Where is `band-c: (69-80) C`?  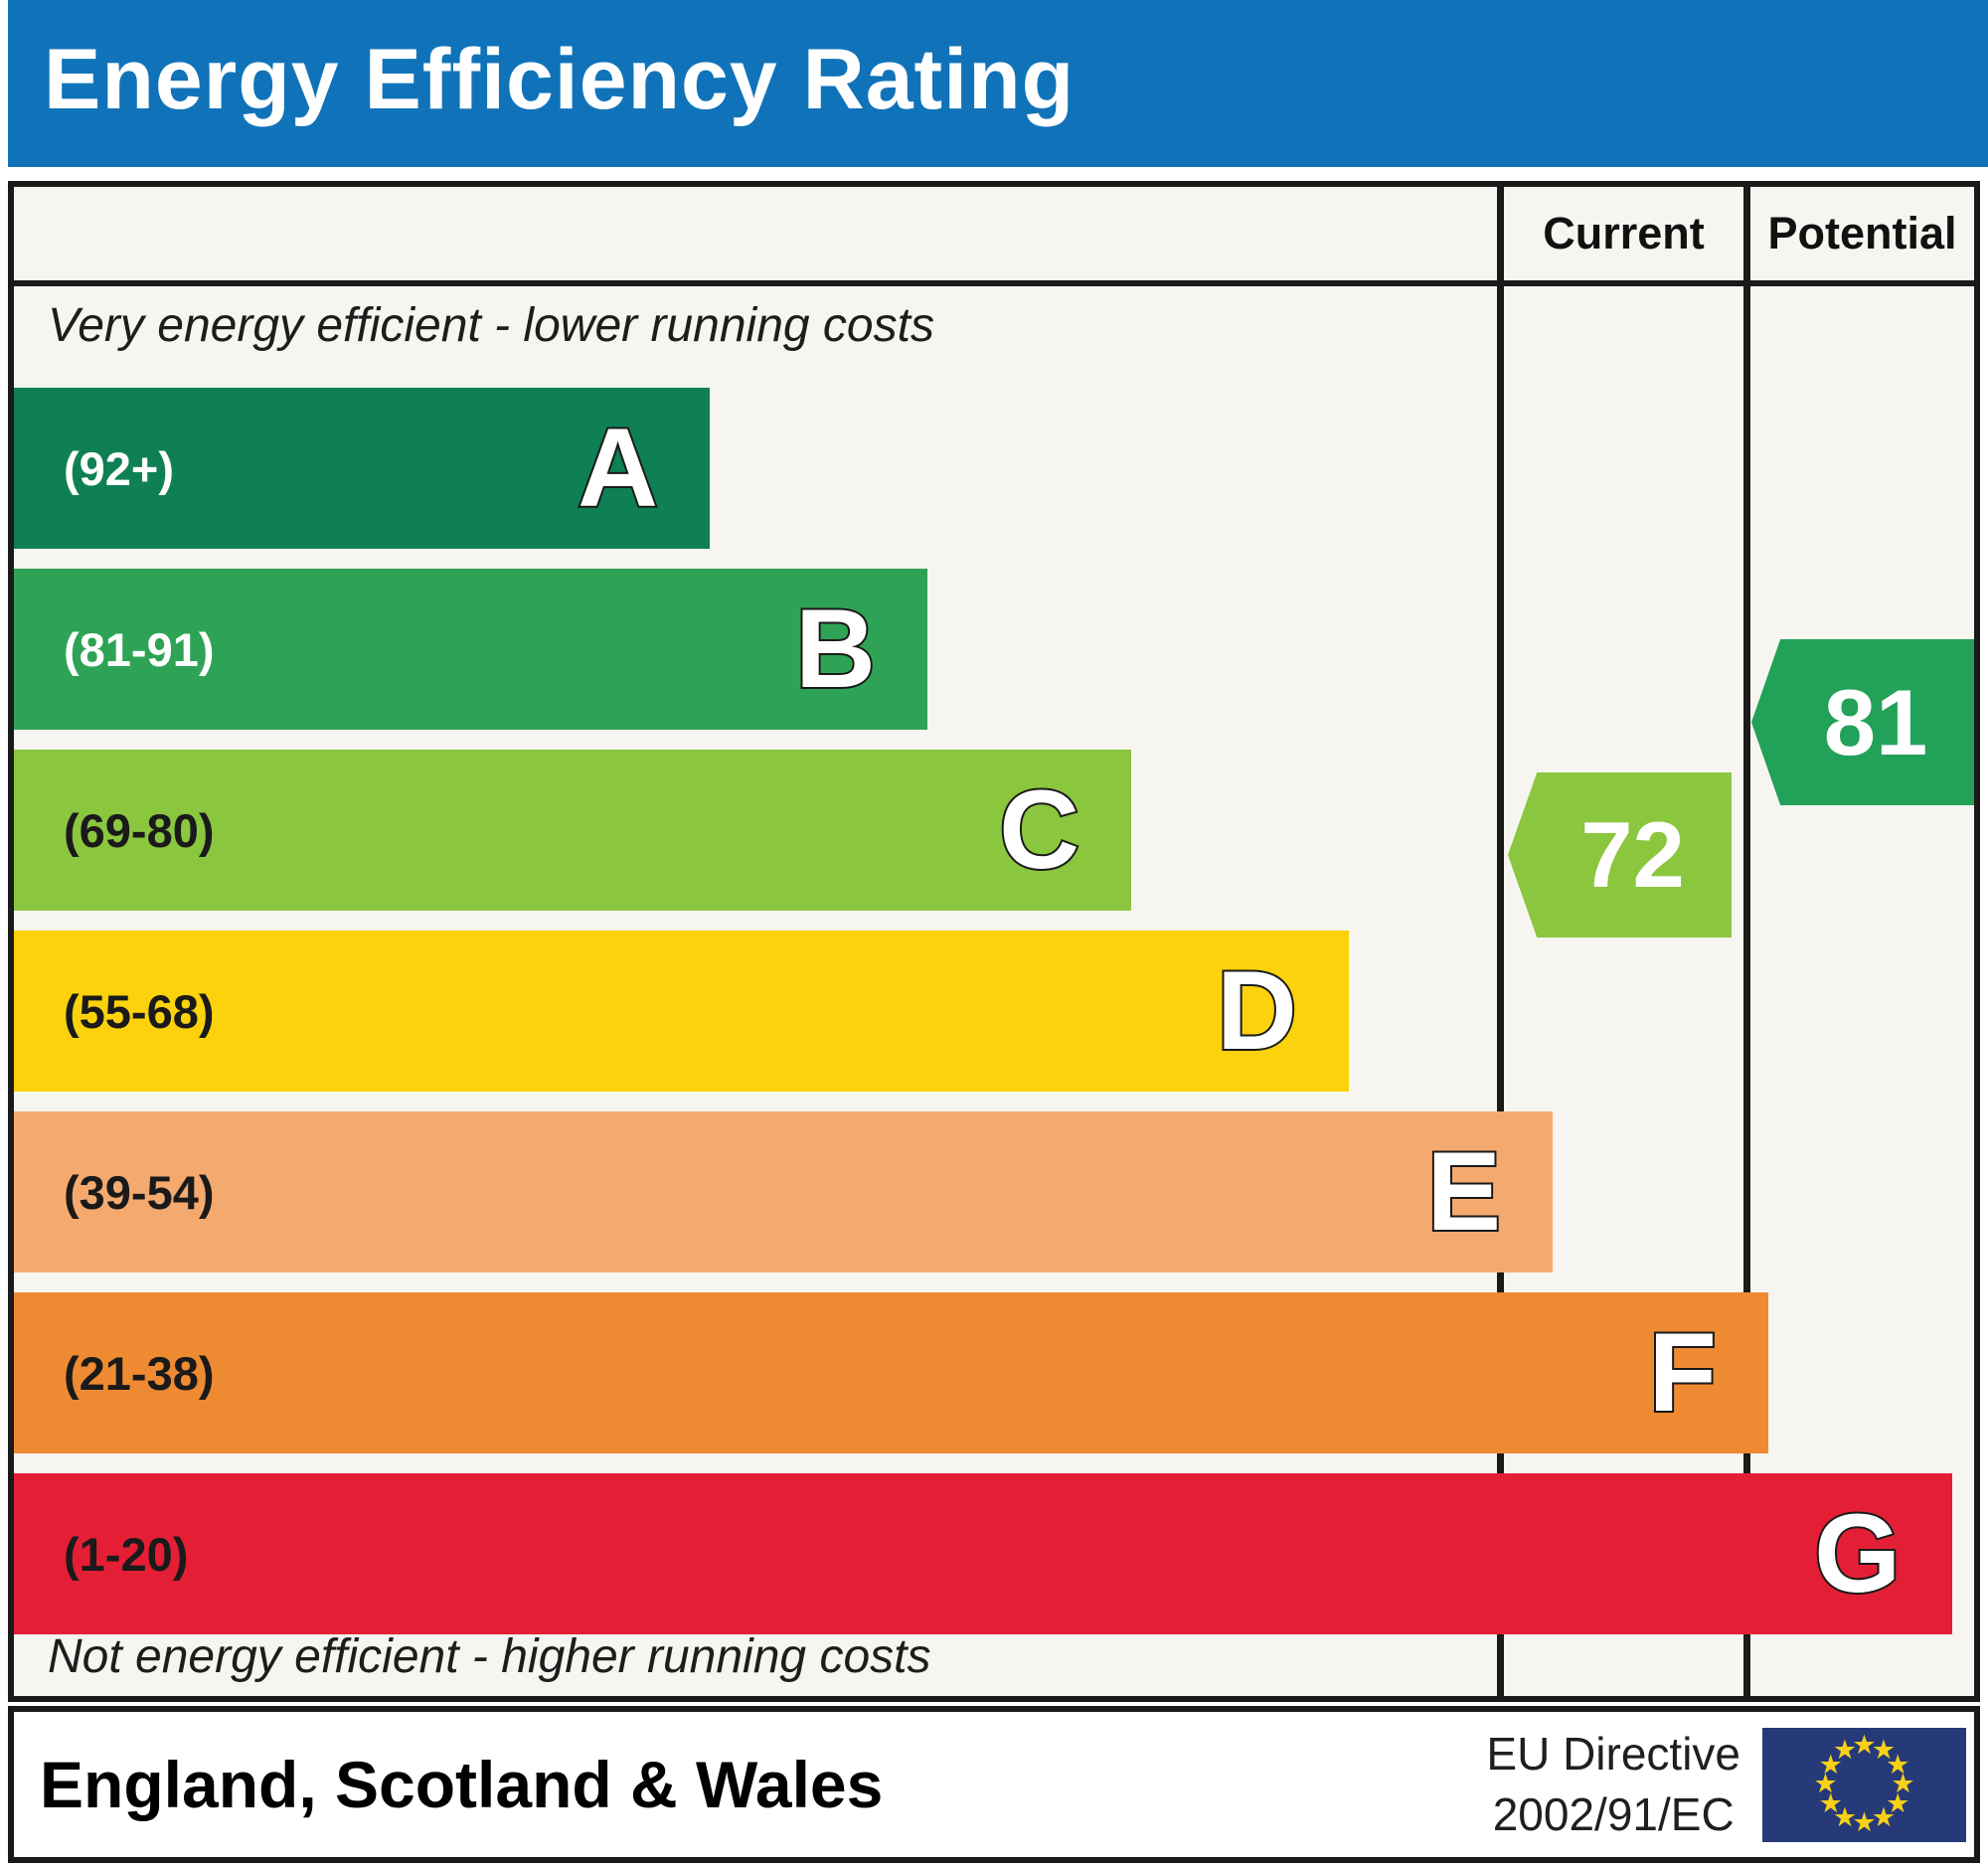 band-c: (69-80) C is located at coordinates (573, 830).